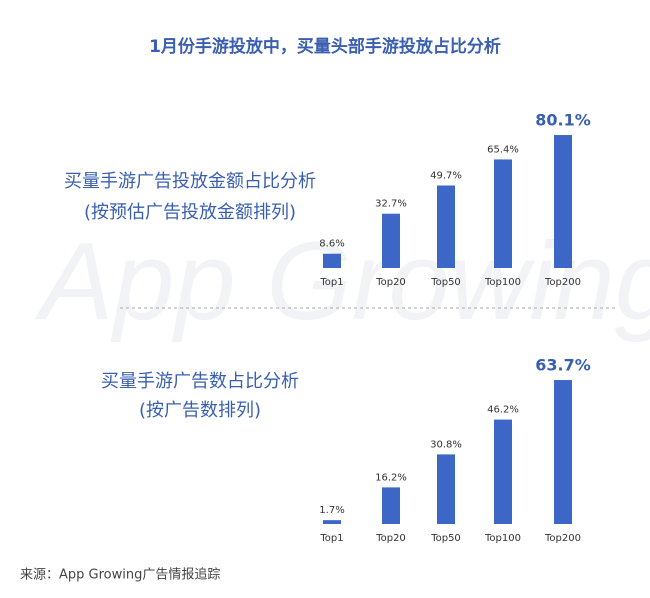 The width and height of the screenshot is (650, 598). What do you see at coordinates (503, 149) in the screenshot?
I see `value-label: 65.4%` at bounding box center [503, 149].